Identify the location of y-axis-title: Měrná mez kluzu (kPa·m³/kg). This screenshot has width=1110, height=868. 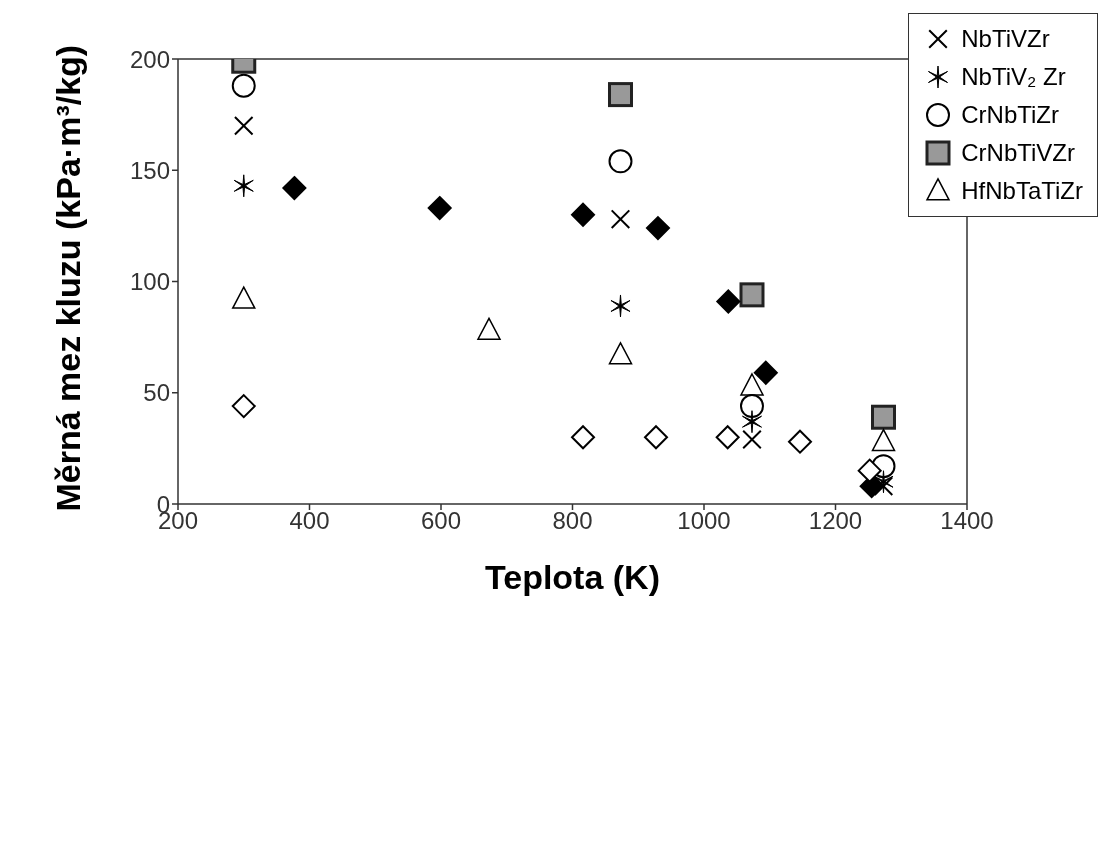
(68, 278).